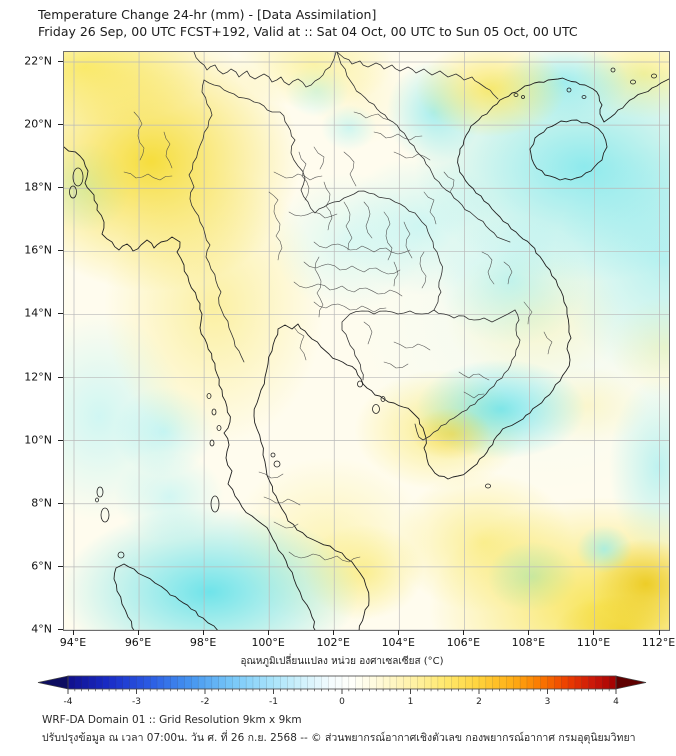  Describe the element at coordinates (658, 642) in the screenshot. I see `x-tick-label: 112°E` at that location.